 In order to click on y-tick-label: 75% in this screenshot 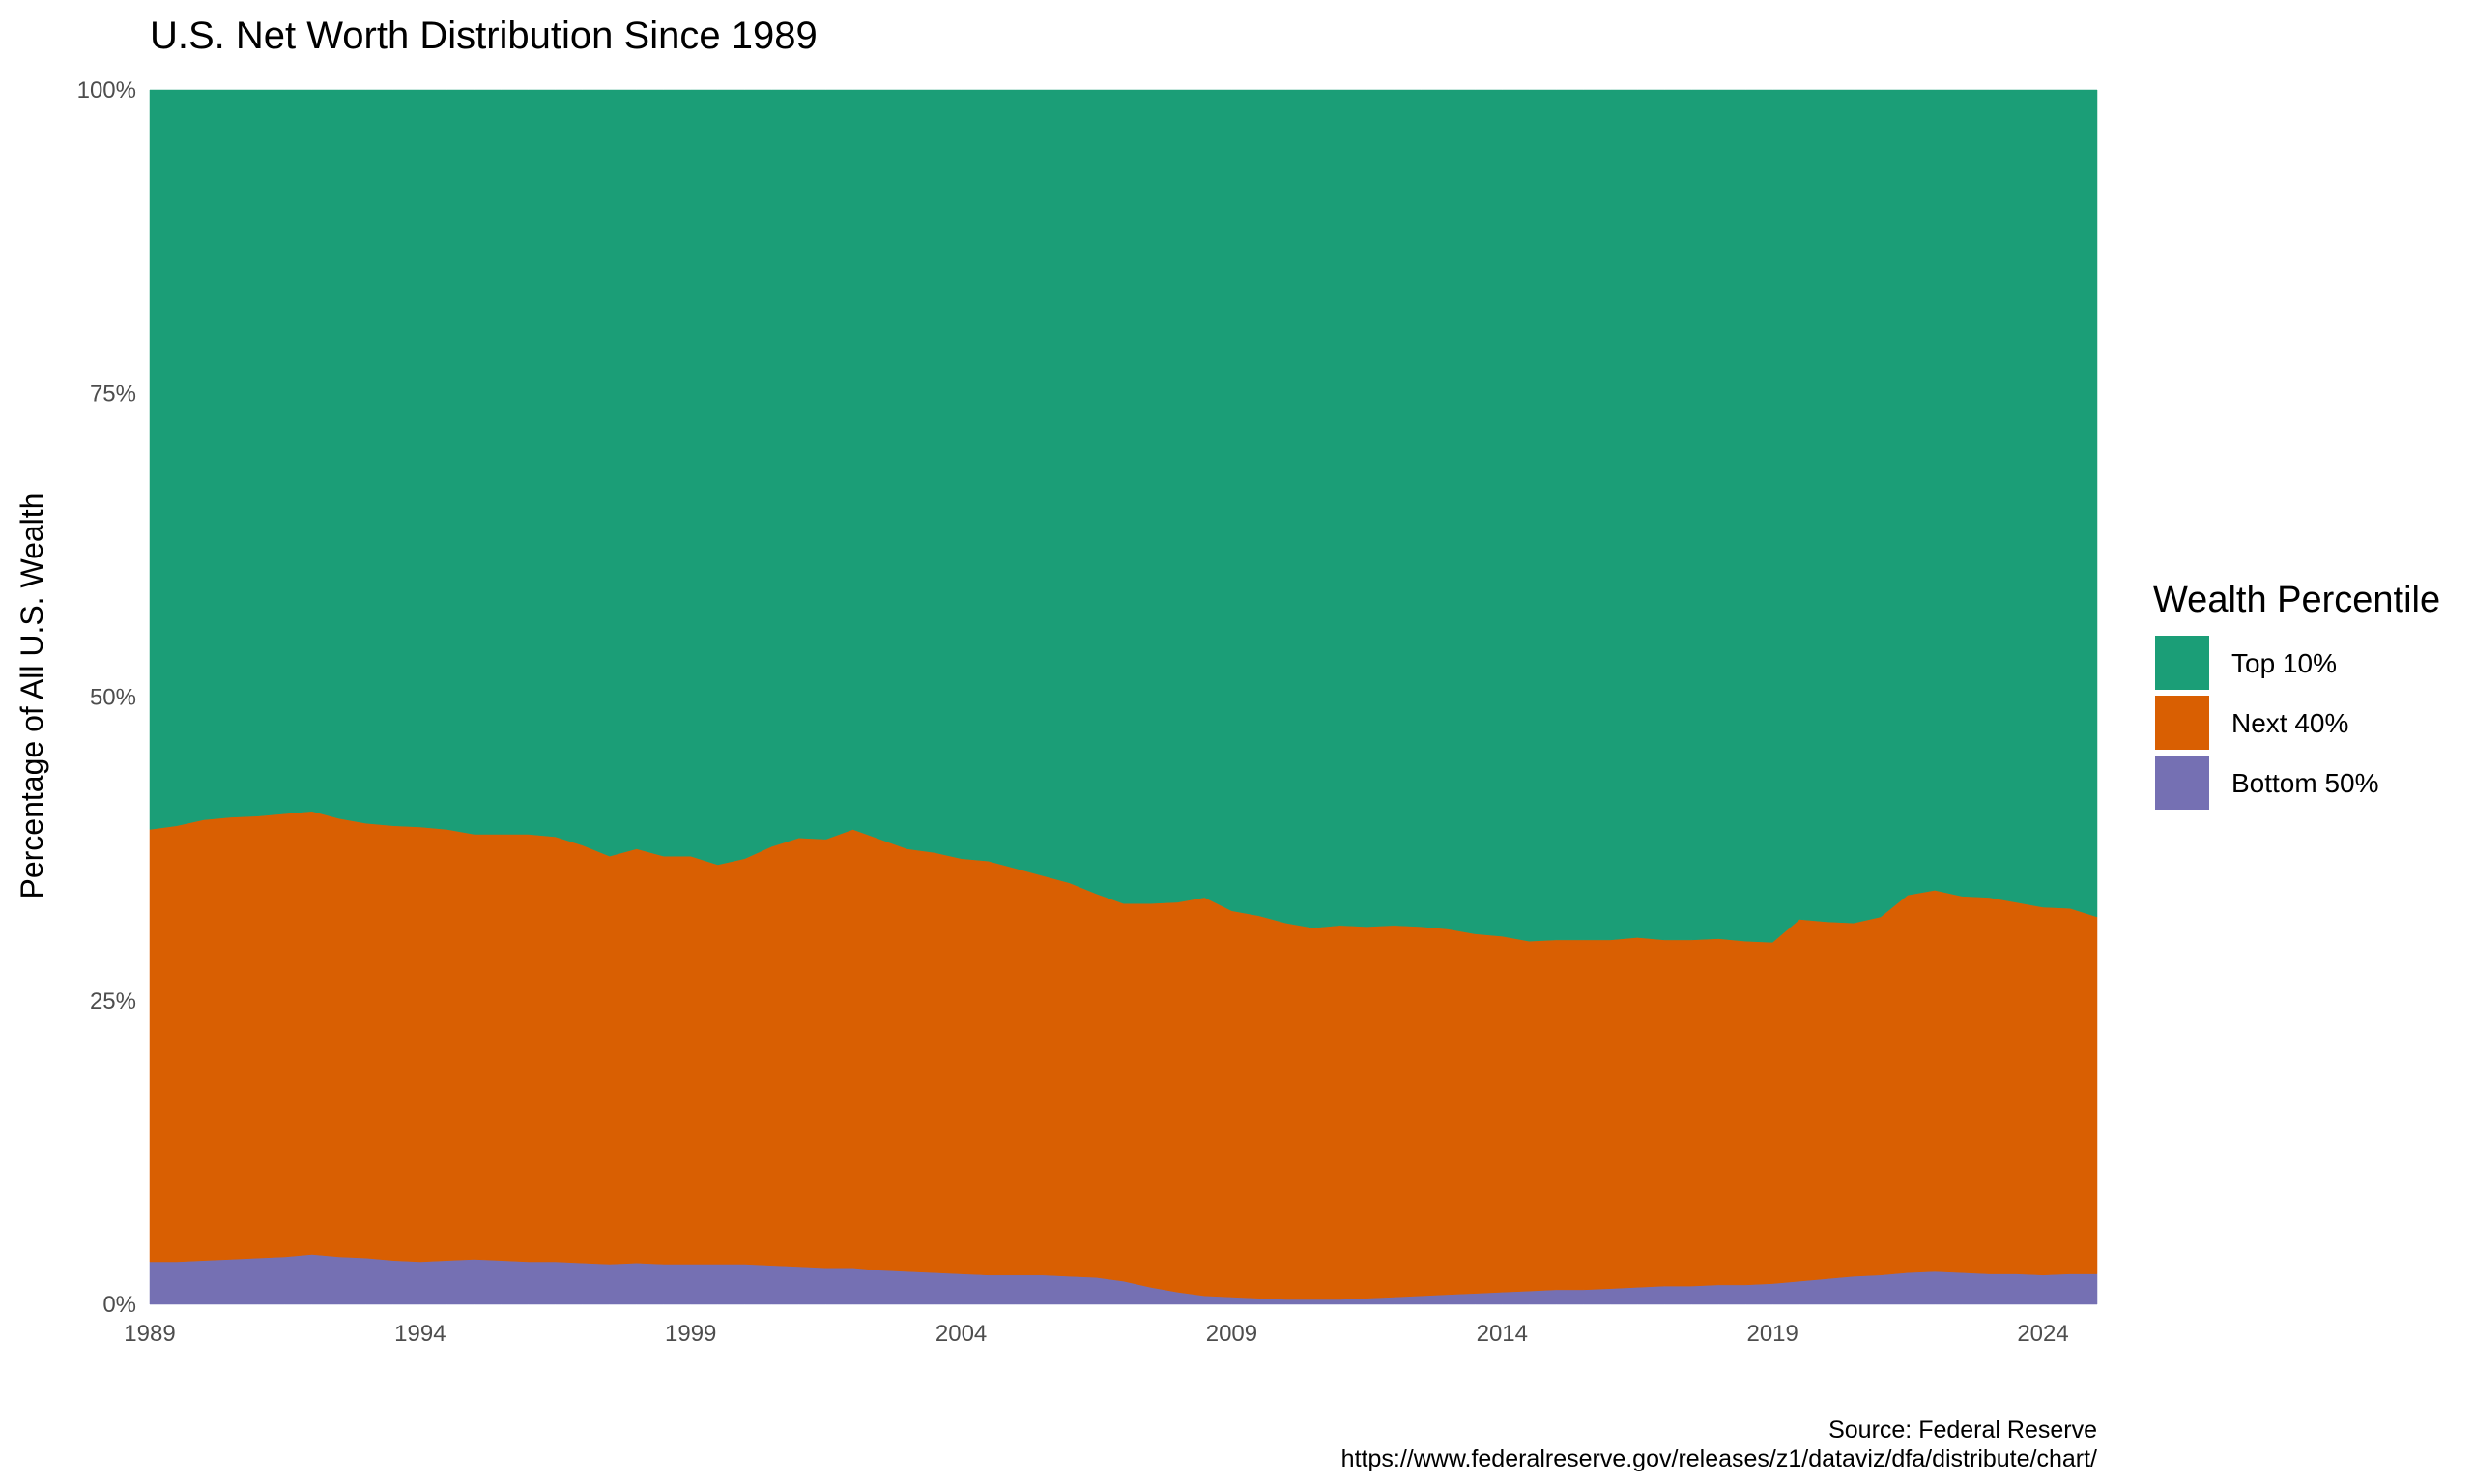, I will do `click(113, 394)`.